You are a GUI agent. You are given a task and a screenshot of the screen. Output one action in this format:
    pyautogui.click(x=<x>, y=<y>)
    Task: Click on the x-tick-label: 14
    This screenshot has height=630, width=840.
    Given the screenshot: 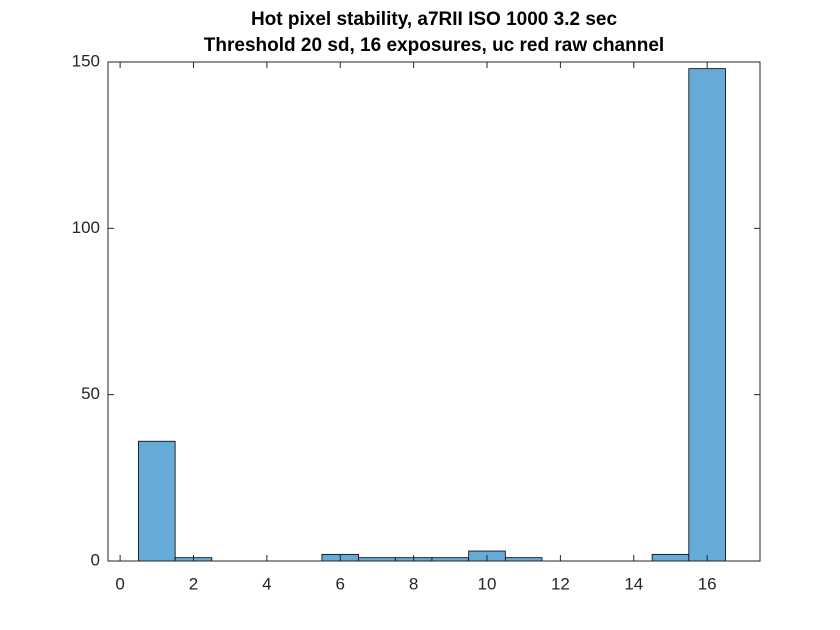 What is the action you would take?
    pyautogui.click(x=633, y=583)
    